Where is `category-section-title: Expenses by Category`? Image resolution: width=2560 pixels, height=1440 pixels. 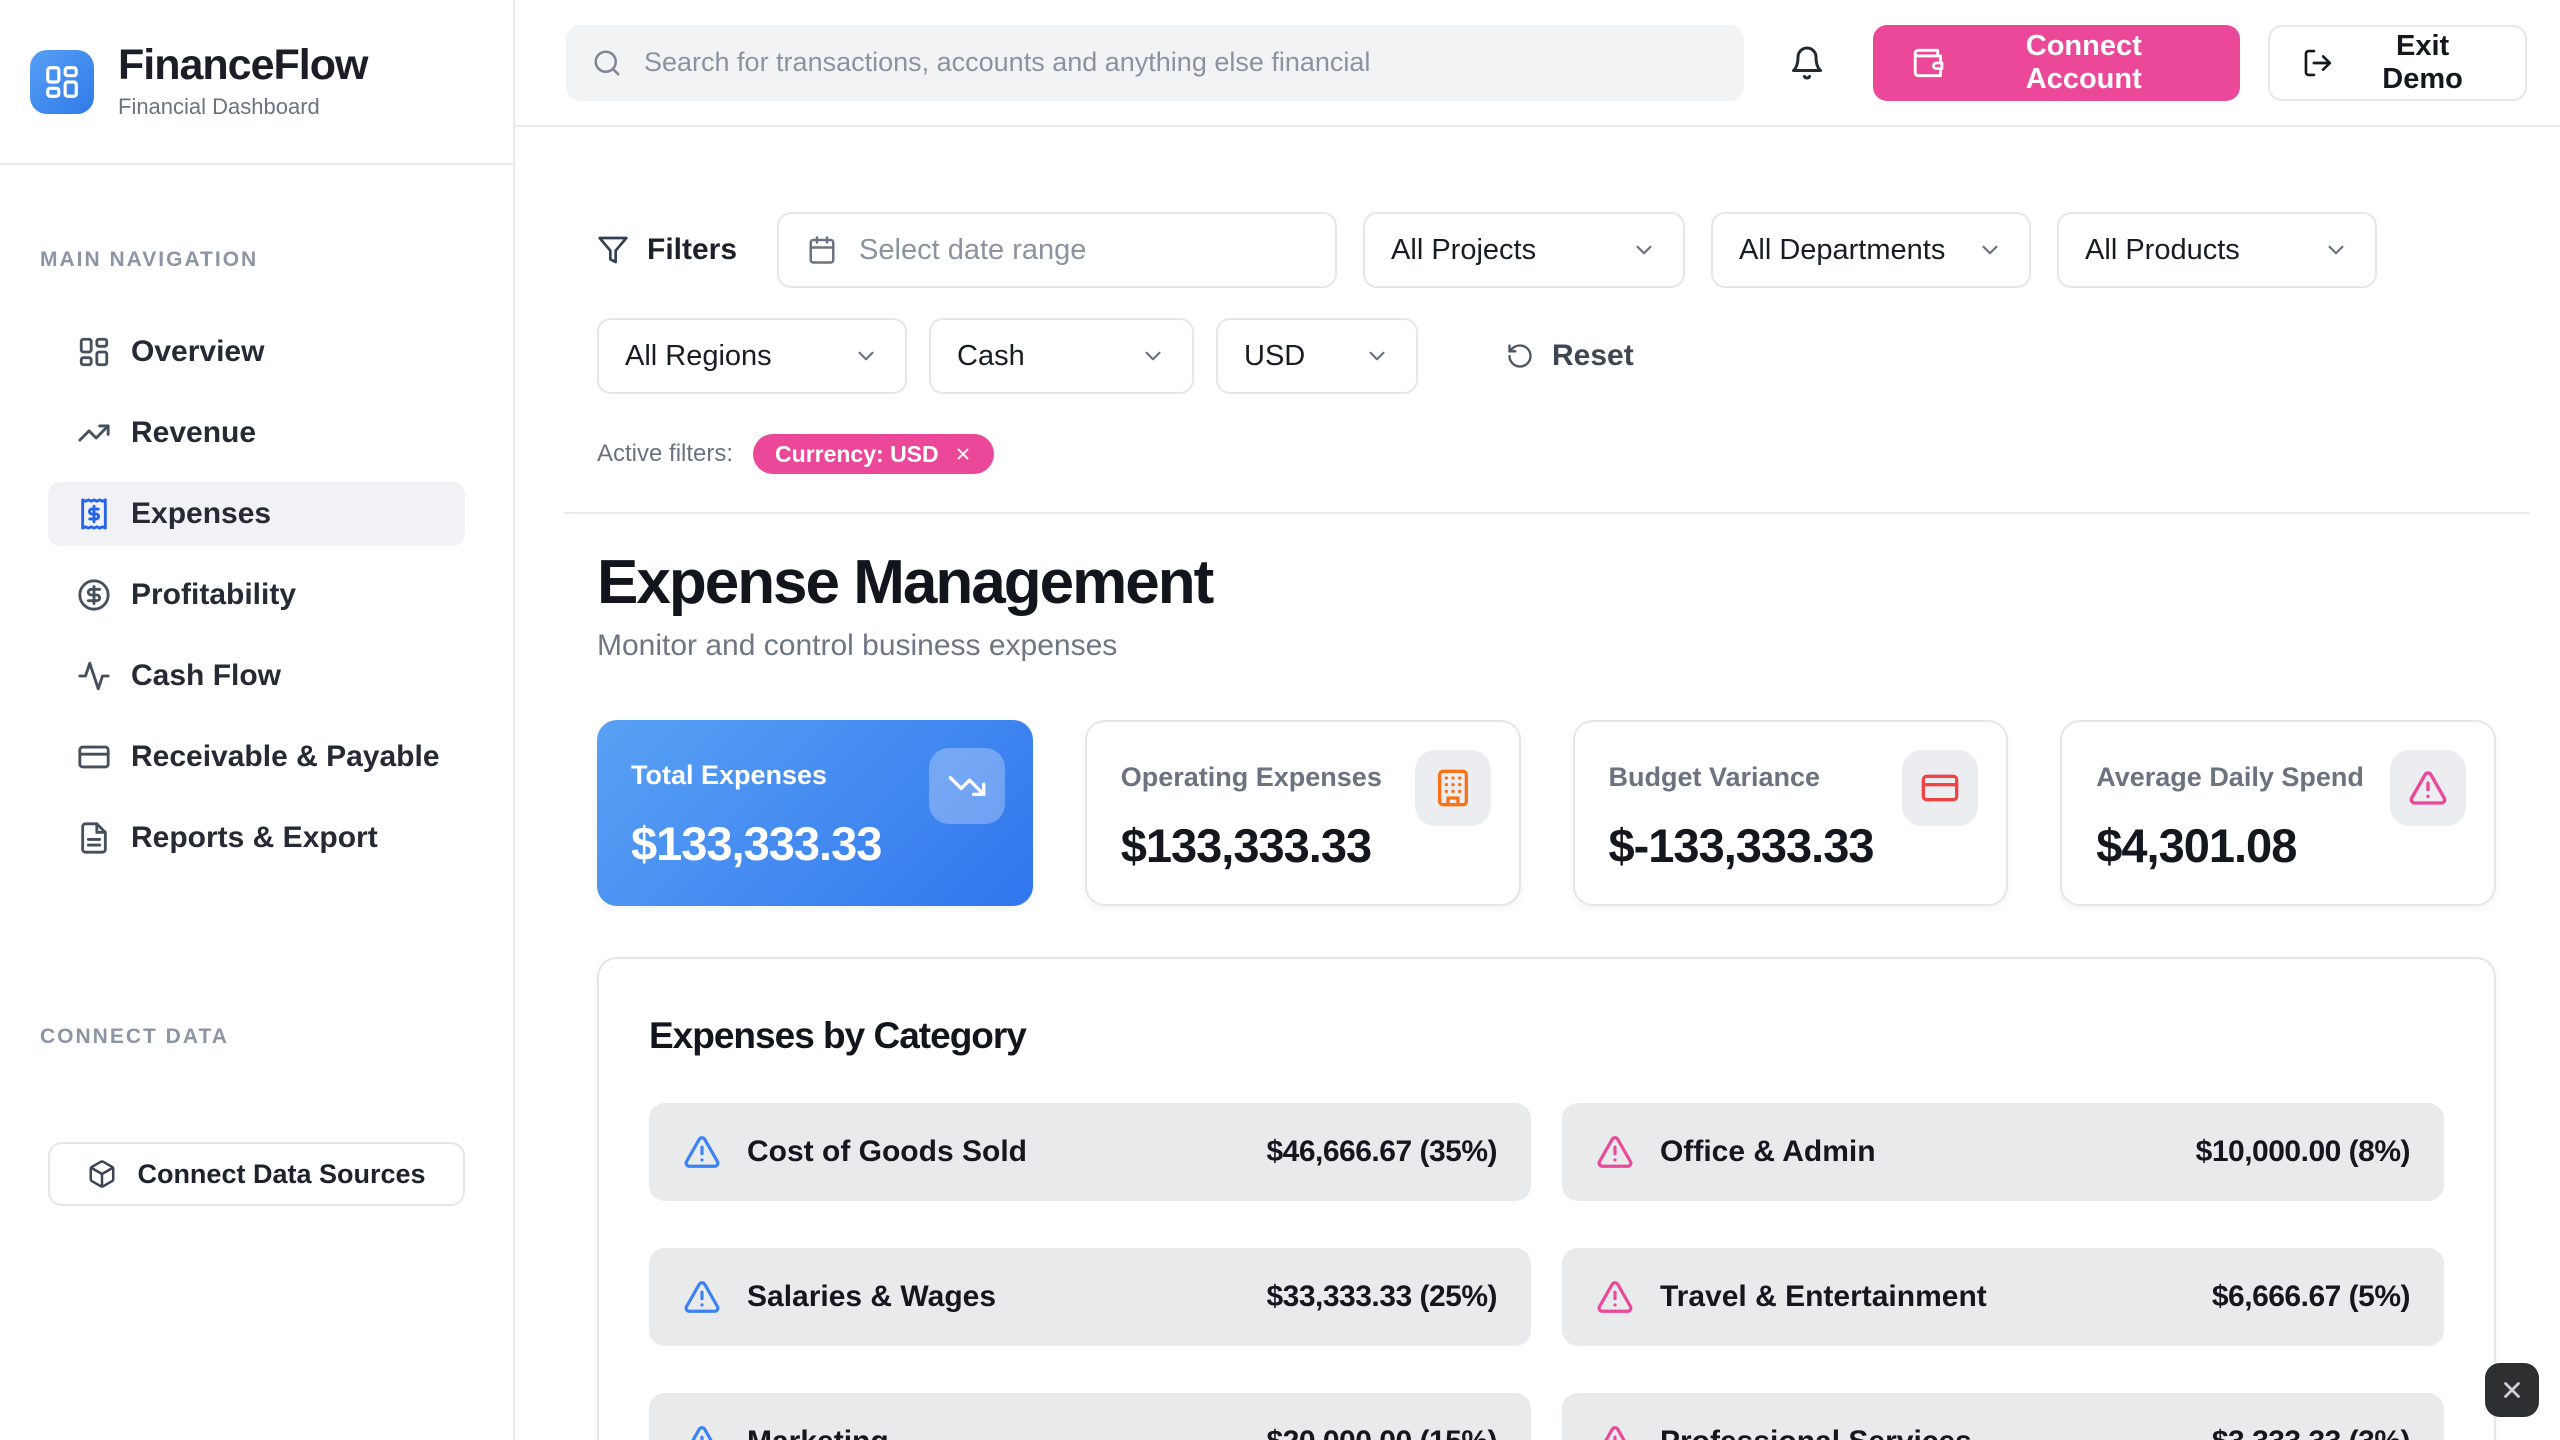 category-section-title: Expenses by Category is located at coordinates (838, 1036).